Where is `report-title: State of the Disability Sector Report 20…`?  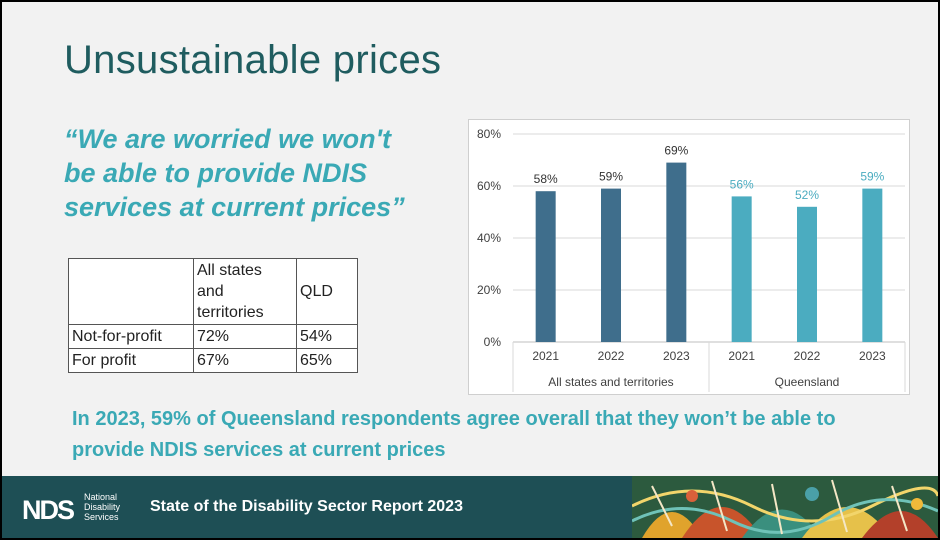 report-title: State of the Disability Sector Report 20… is located at coordinates (306, 506).